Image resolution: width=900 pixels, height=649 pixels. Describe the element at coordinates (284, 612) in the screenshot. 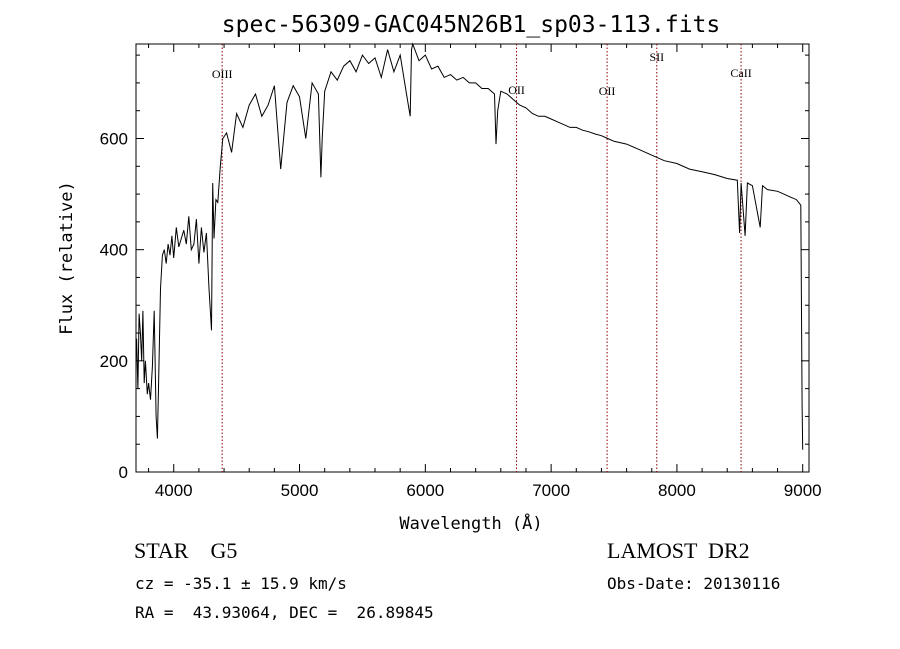

I see `ra-dec-coordinates: RA = 43.93064, DEC = 26.89845` at that location.